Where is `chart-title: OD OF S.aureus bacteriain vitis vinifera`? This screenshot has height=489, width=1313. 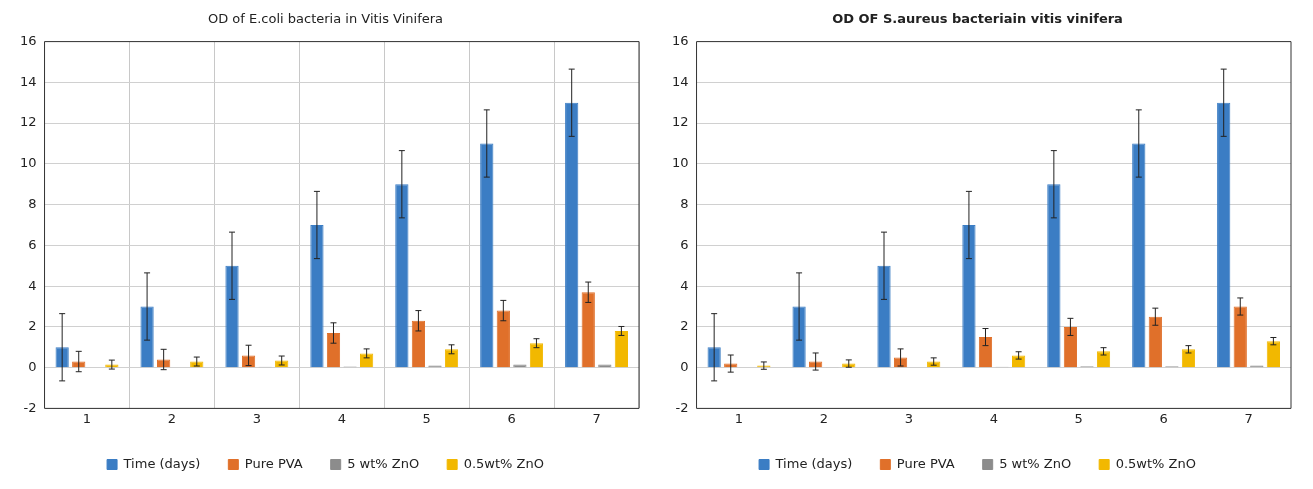 chart-title: OD OF S.aureus bacteriain vitis vinifera is located at coordinates (977, 19).